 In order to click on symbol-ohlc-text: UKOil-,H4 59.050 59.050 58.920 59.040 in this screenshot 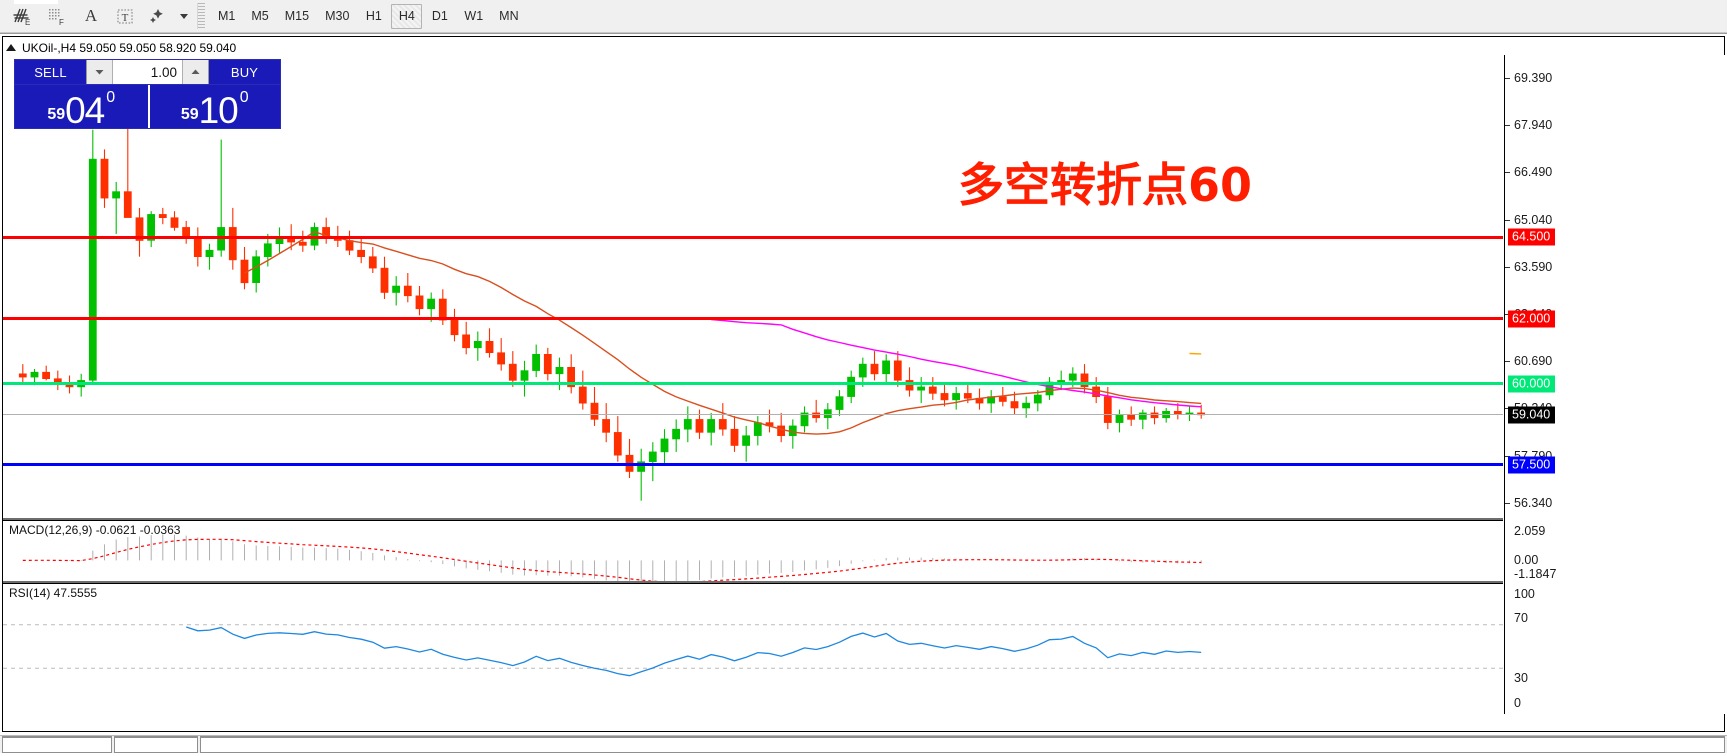, I will do `click(129, 47)`.